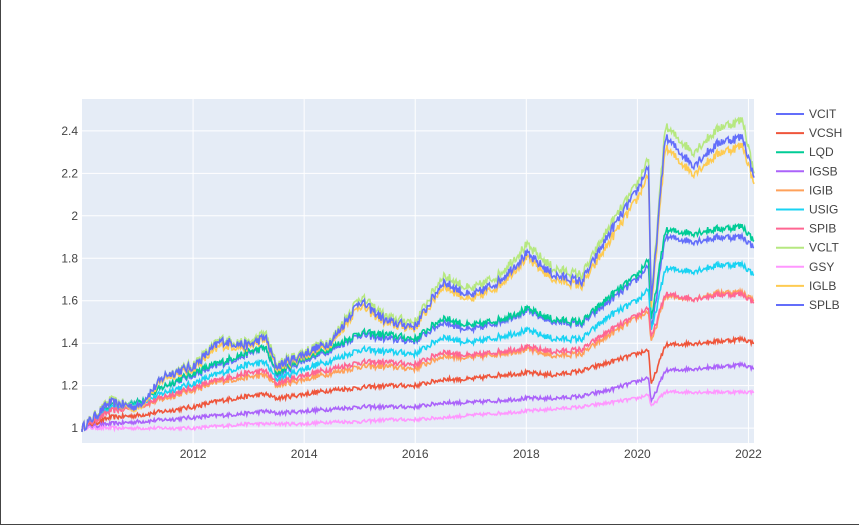 The width and height of the screenshot is (860, 526). What do you see at coordinates (805, 267) in the screenshot?
I see `legend-item-gsy: GSY` at bounding box center [805, 267].